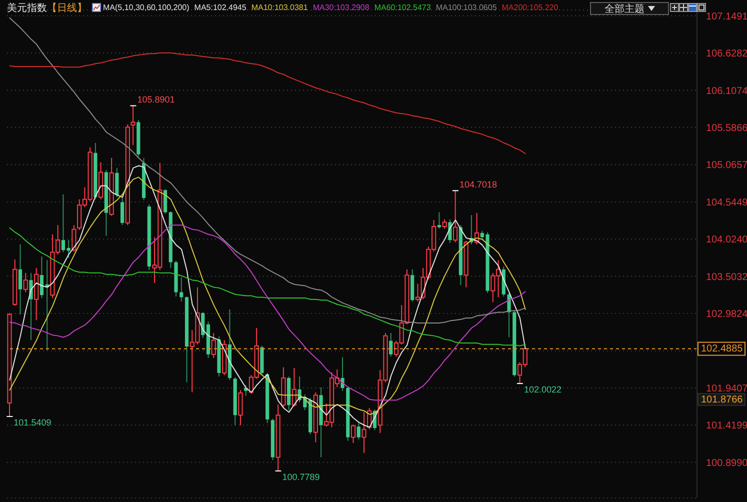  I want to click on y-tick-label: 101.9407, so click(726, 388).